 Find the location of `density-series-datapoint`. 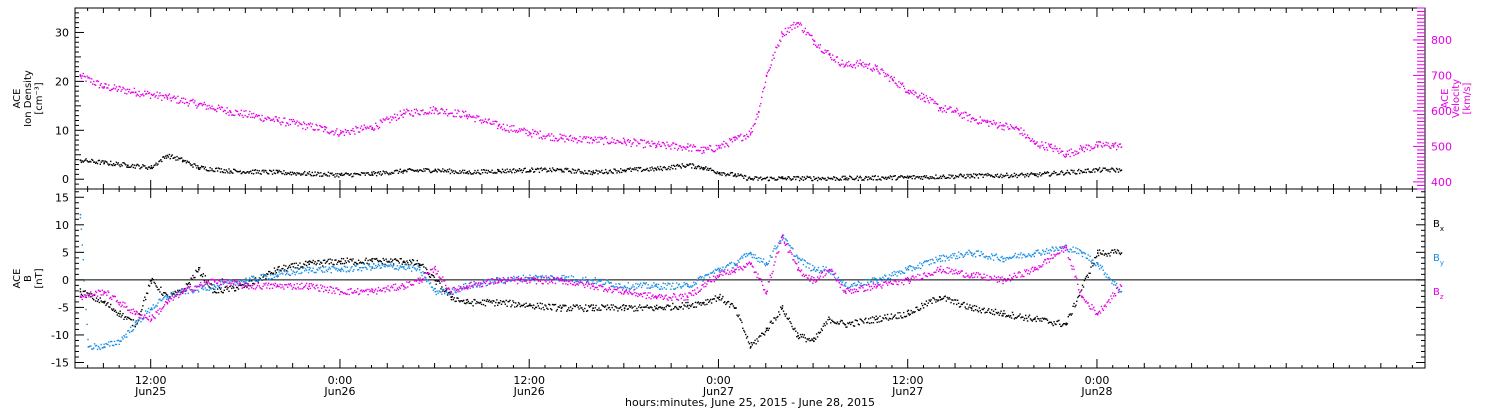

density-series-datapoint is located at coordinates (782, 178).